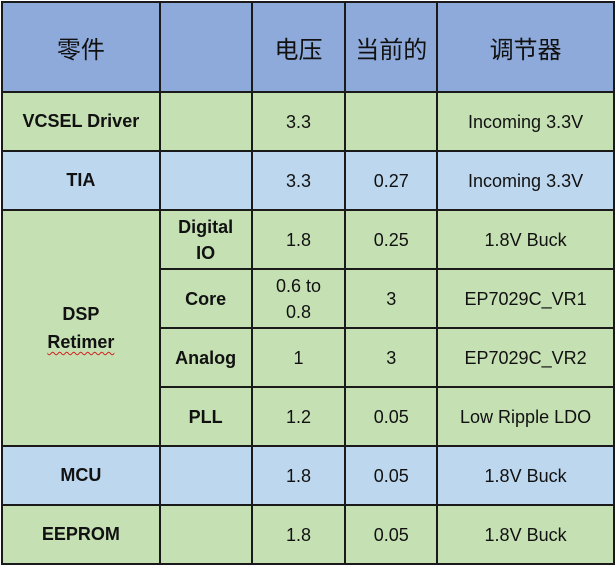 The height and width of the screenshot is (573, 615). Describe the element at coordinates (205, 298) in the screenshot. I see `subpart-cell: Core` at that location.